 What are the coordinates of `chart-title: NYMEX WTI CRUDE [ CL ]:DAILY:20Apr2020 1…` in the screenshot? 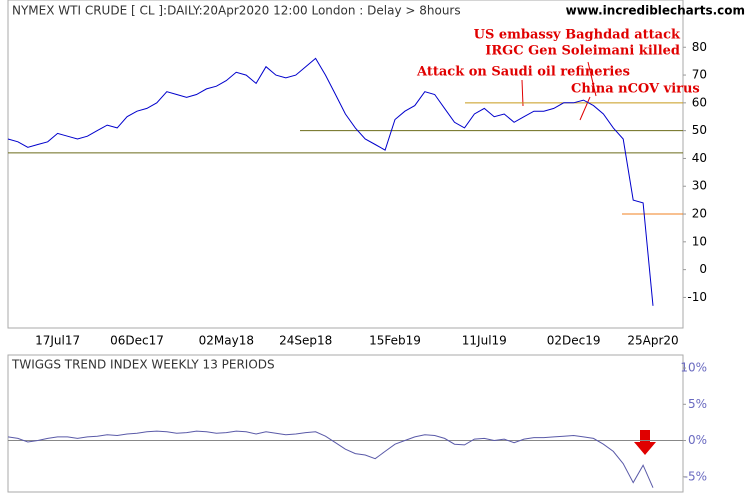 It's located at (236, 11).